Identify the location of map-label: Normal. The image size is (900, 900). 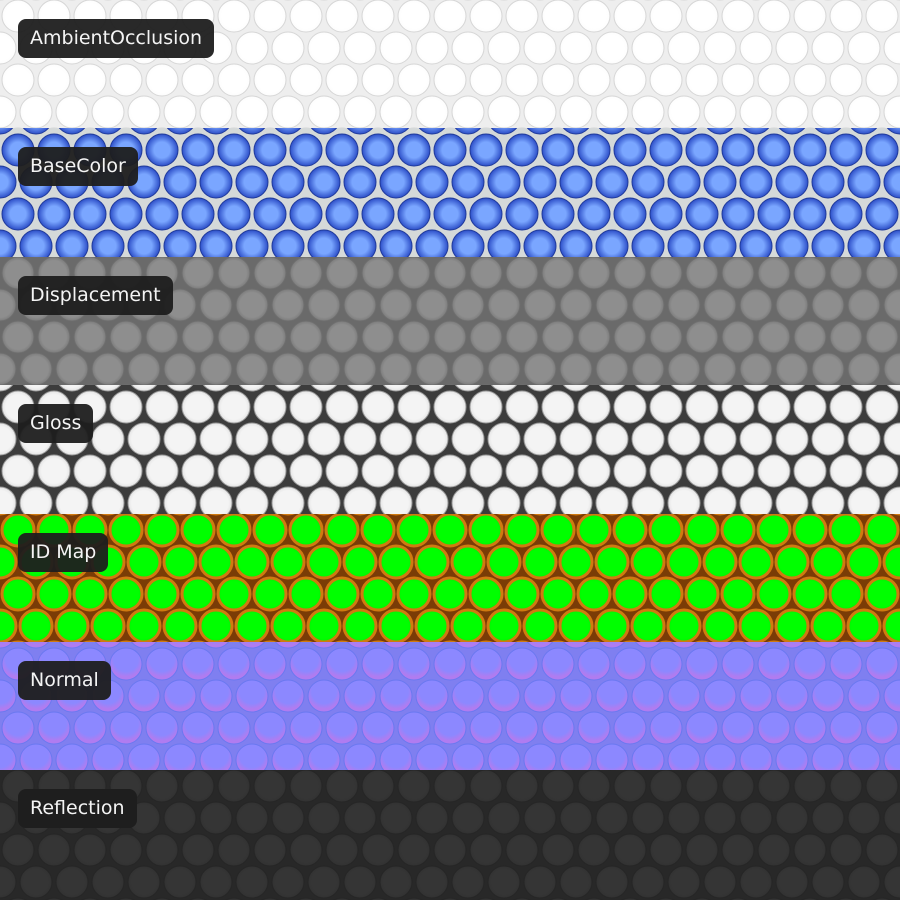
(64, 680).